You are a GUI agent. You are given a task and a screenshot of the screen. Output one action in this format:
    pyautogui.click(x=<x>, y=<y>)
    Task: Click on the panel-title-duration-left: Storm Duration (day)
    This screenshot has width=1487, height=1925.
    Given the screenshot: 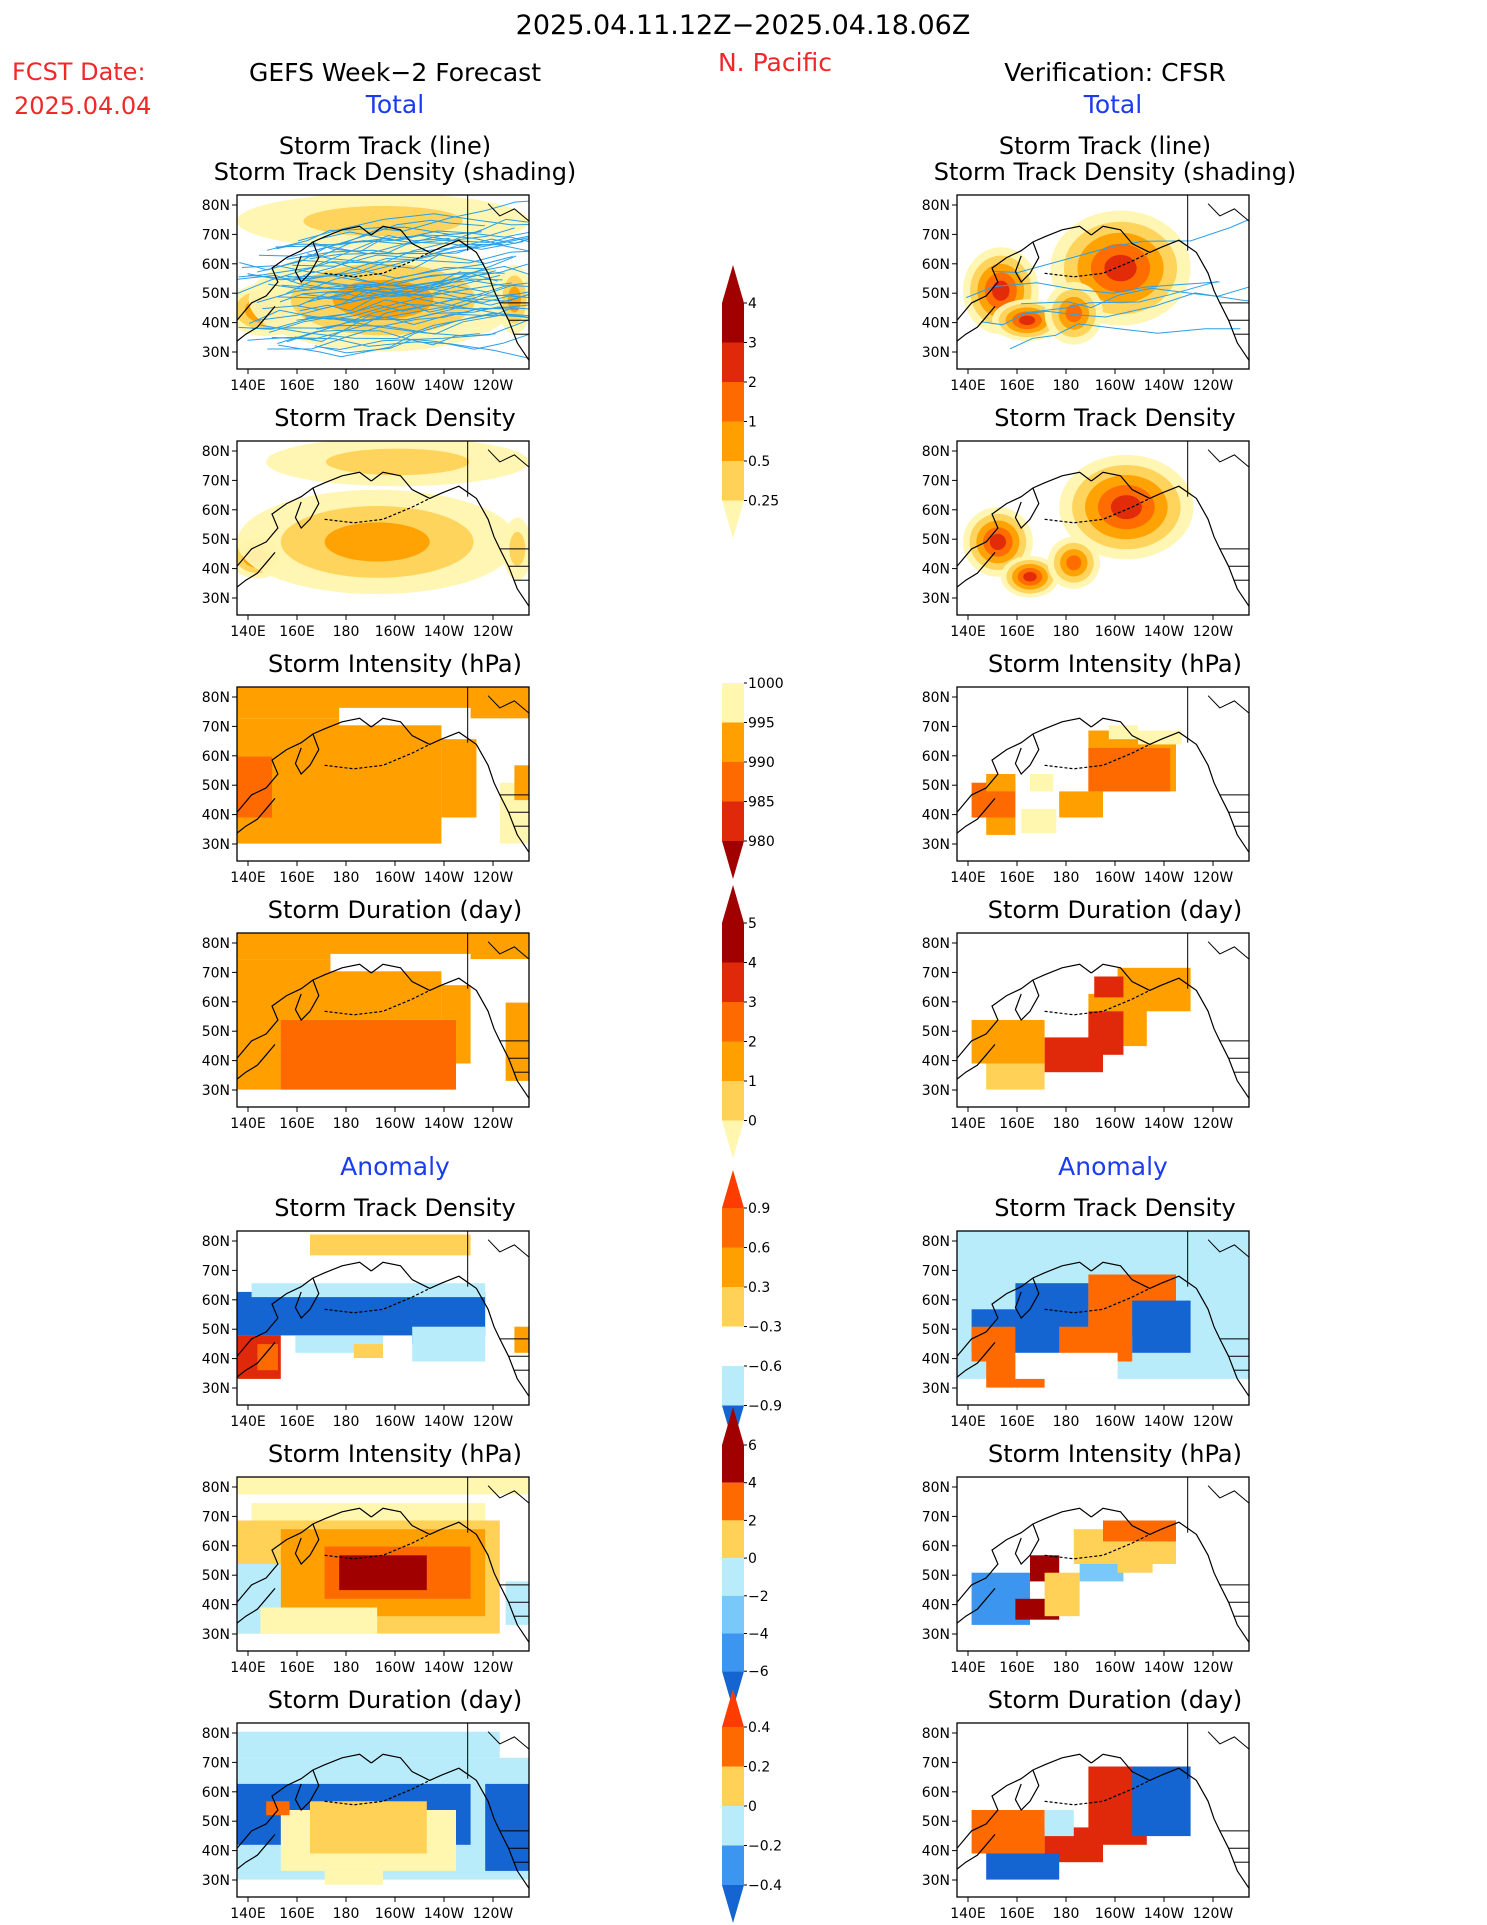 What is the action you would take?
    pyautogui.click(x=395, y=910)
    